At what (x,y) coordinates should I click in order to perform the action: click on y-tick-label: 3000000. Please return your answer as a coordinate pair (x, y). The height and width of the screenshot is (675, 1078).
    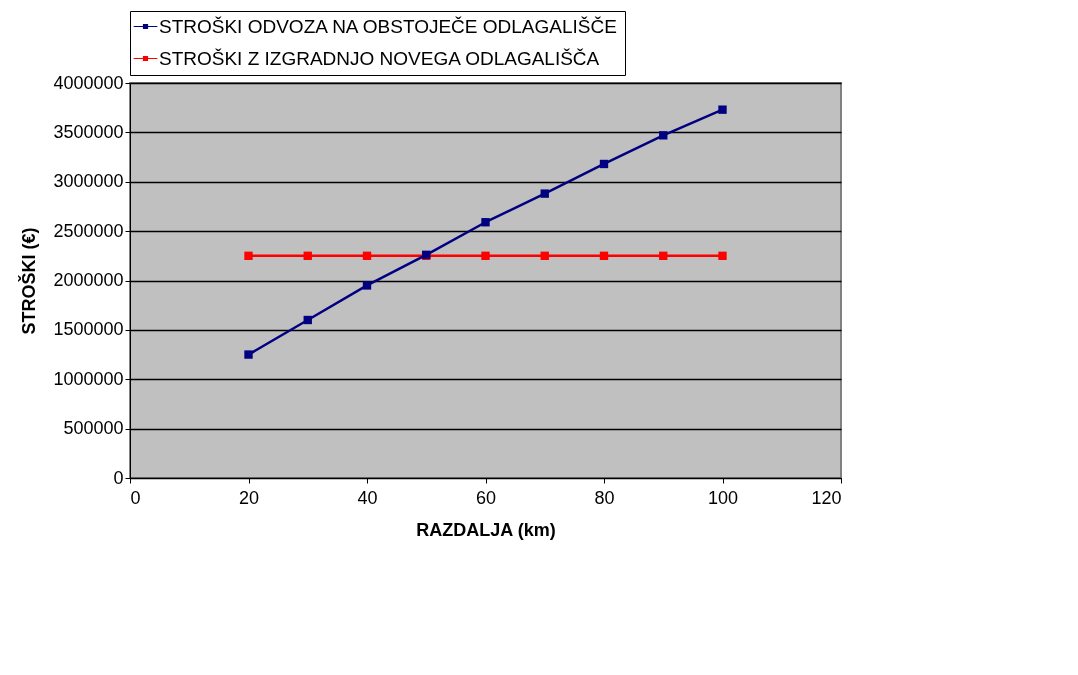
    Looking at the image, I should click on (88, 181).